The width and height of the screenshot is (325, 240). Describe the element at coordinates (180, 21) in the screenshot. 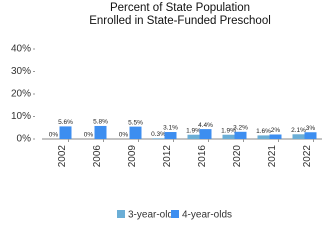

I see `chart-title: Enrolled in State-Funded Preschool` at that location.